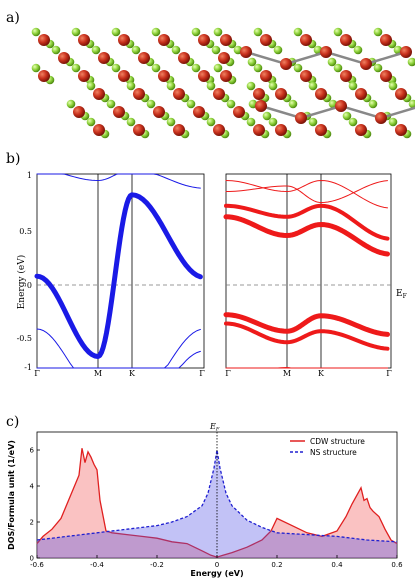 Image resolution: width=415 pixels, height=581 pixels. What do you see at coordinates (307, 271) in the screenshot?
I see `band-plot-cdw` at bounding box center [307, 271].